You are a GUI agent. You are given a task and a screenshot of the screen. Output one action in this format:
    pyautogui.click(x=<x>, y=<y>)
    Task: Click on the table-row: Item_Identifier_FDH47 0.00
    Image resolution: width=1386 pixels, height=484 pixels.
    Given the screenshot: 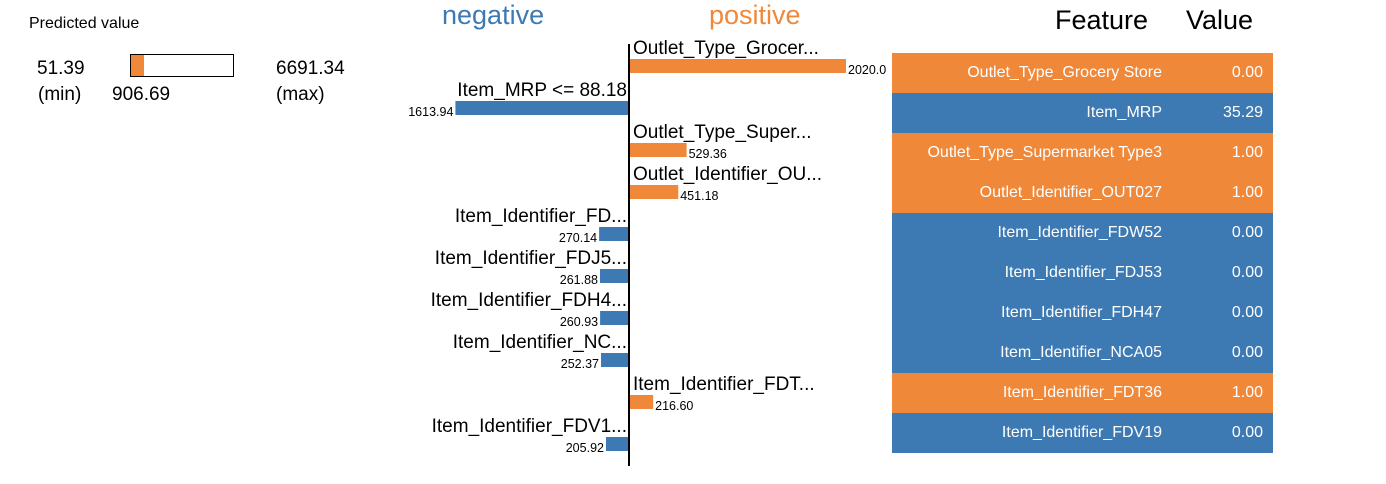 What is the action you would take?
    pyautogui.click(x=1082, y=313)
    